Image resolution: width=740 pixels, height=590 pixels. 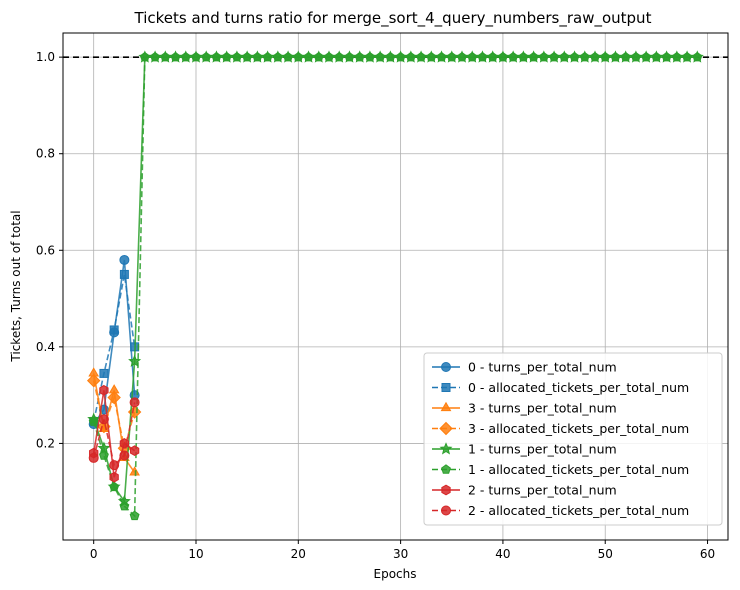 I want to click on x-tick-label-2: 20, so click(x=298, y=554).